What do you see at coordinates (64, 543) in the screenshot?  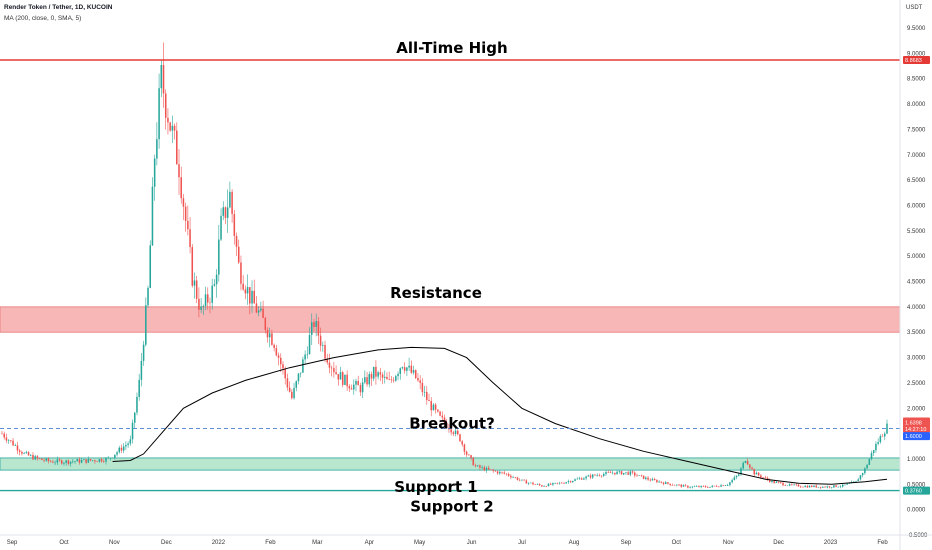 I see `x-tick-label: Oct` at bounding box center [64, 543].